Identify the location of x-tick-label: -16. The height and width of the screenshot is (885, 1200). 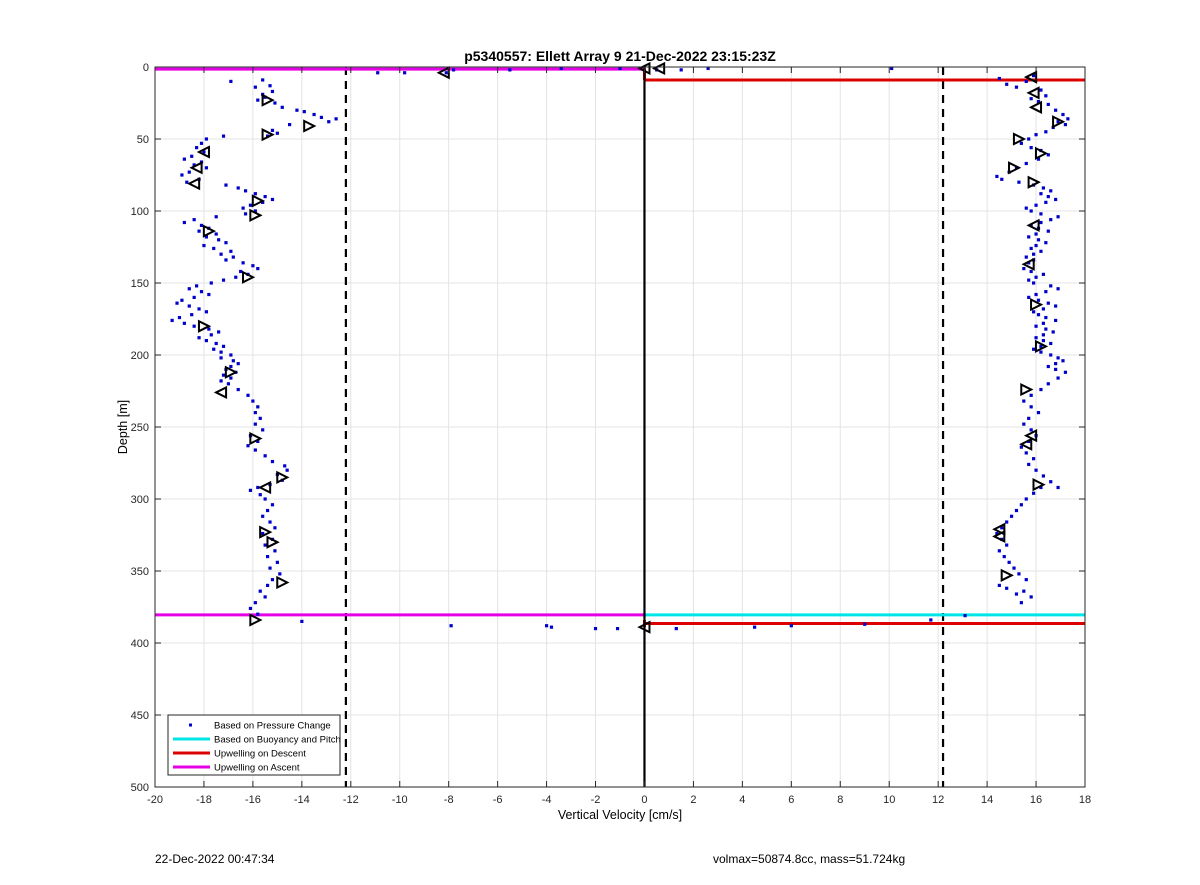
(253, 800).